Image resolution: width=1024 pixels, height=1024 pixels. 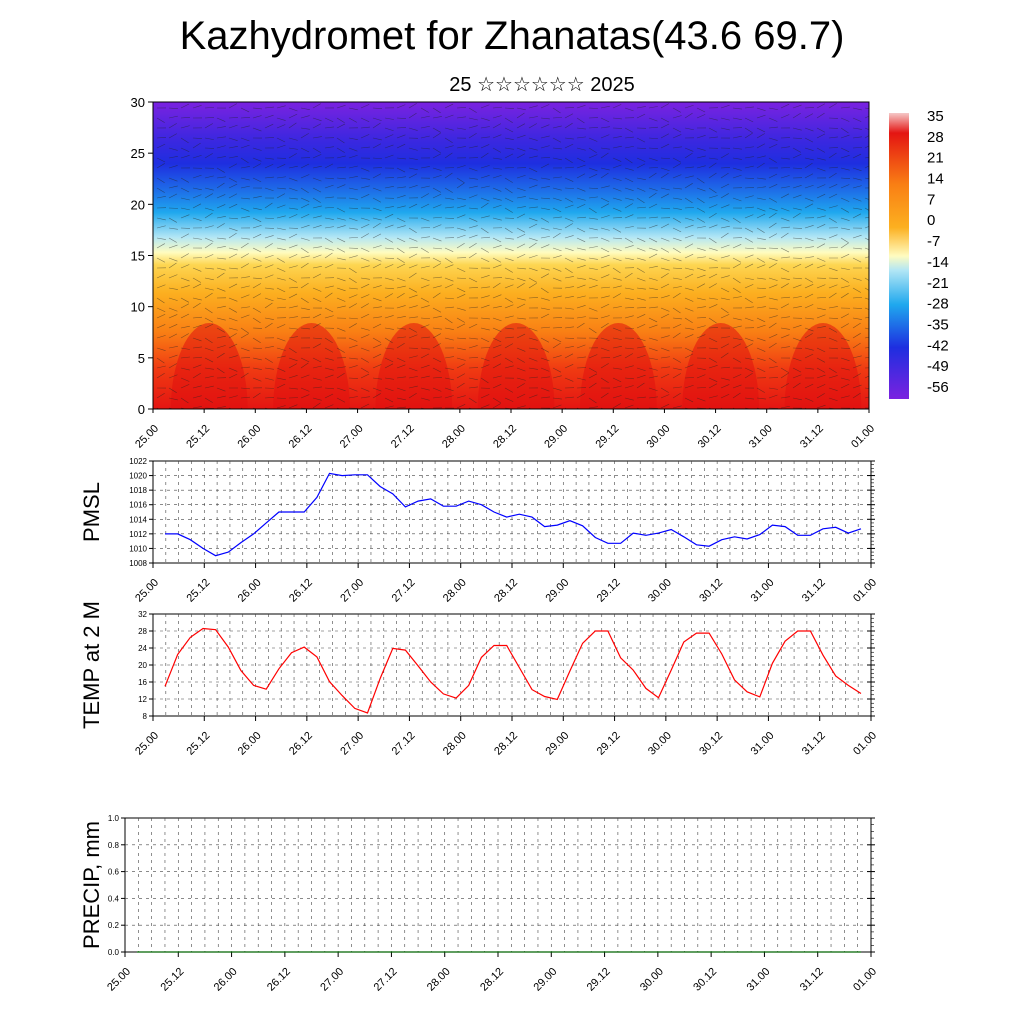 I want to click on y-tick-label: 20, so click(x=138, y=204).